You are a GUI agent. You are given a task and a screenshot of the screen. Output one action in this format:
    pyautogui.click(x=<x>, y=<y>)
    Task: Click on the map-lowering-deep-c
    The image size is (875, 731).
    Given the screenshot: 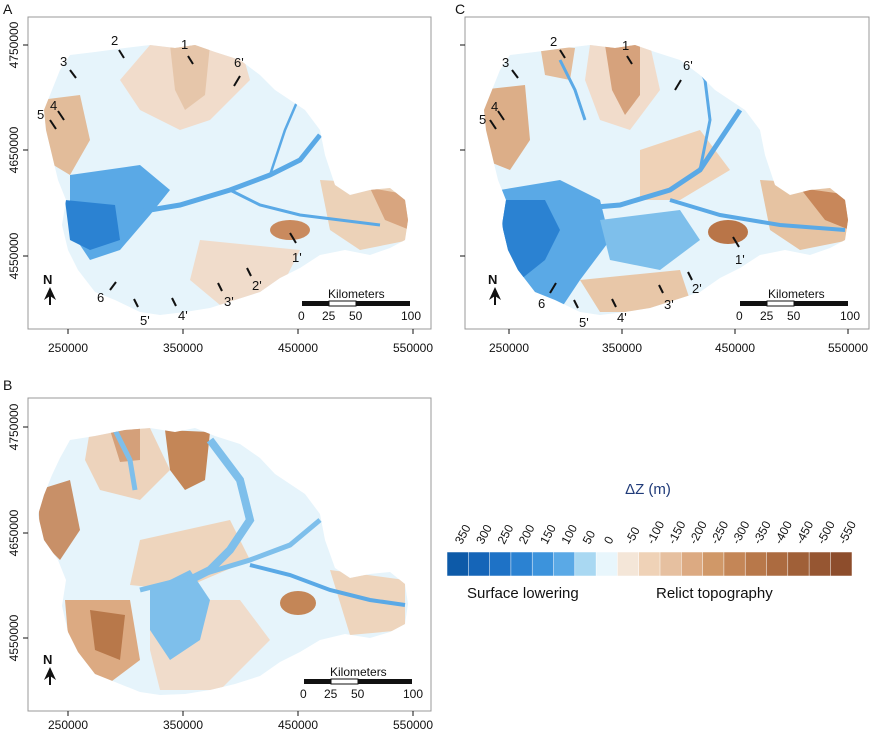 What is the action you would take?
    pyautogui.click(x=530, y=240)
    